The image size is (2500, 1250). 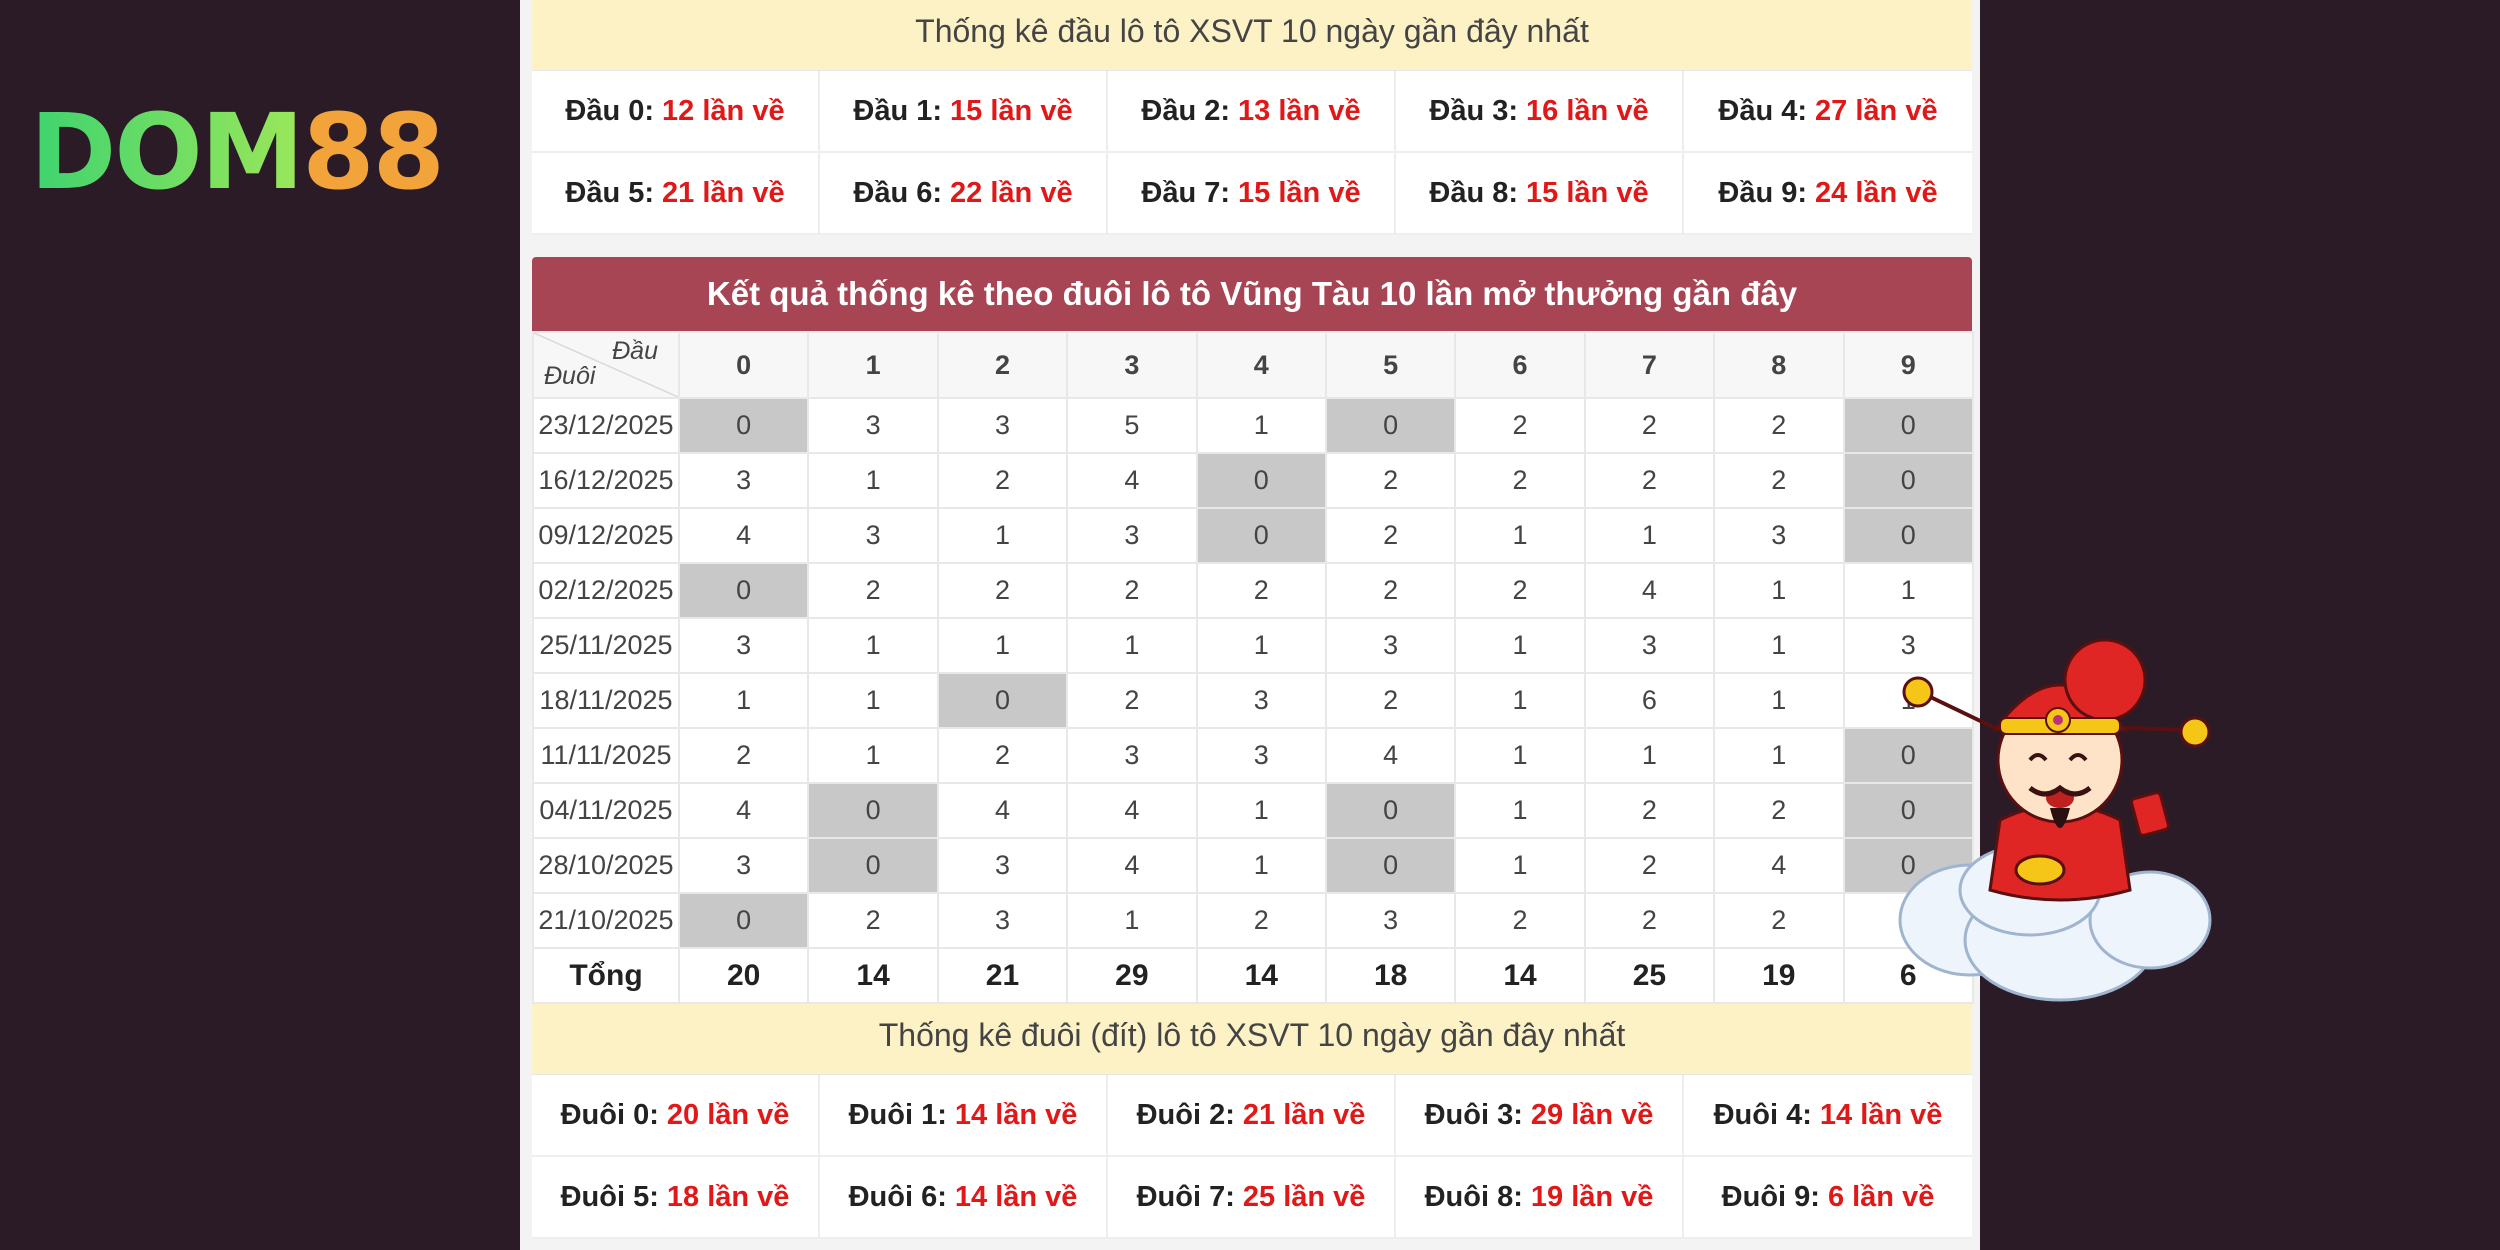 What do you see at coordinates (1132, 975) in the screenshot?
I see `total-cell: 29` at bounding box center [1132, 975].